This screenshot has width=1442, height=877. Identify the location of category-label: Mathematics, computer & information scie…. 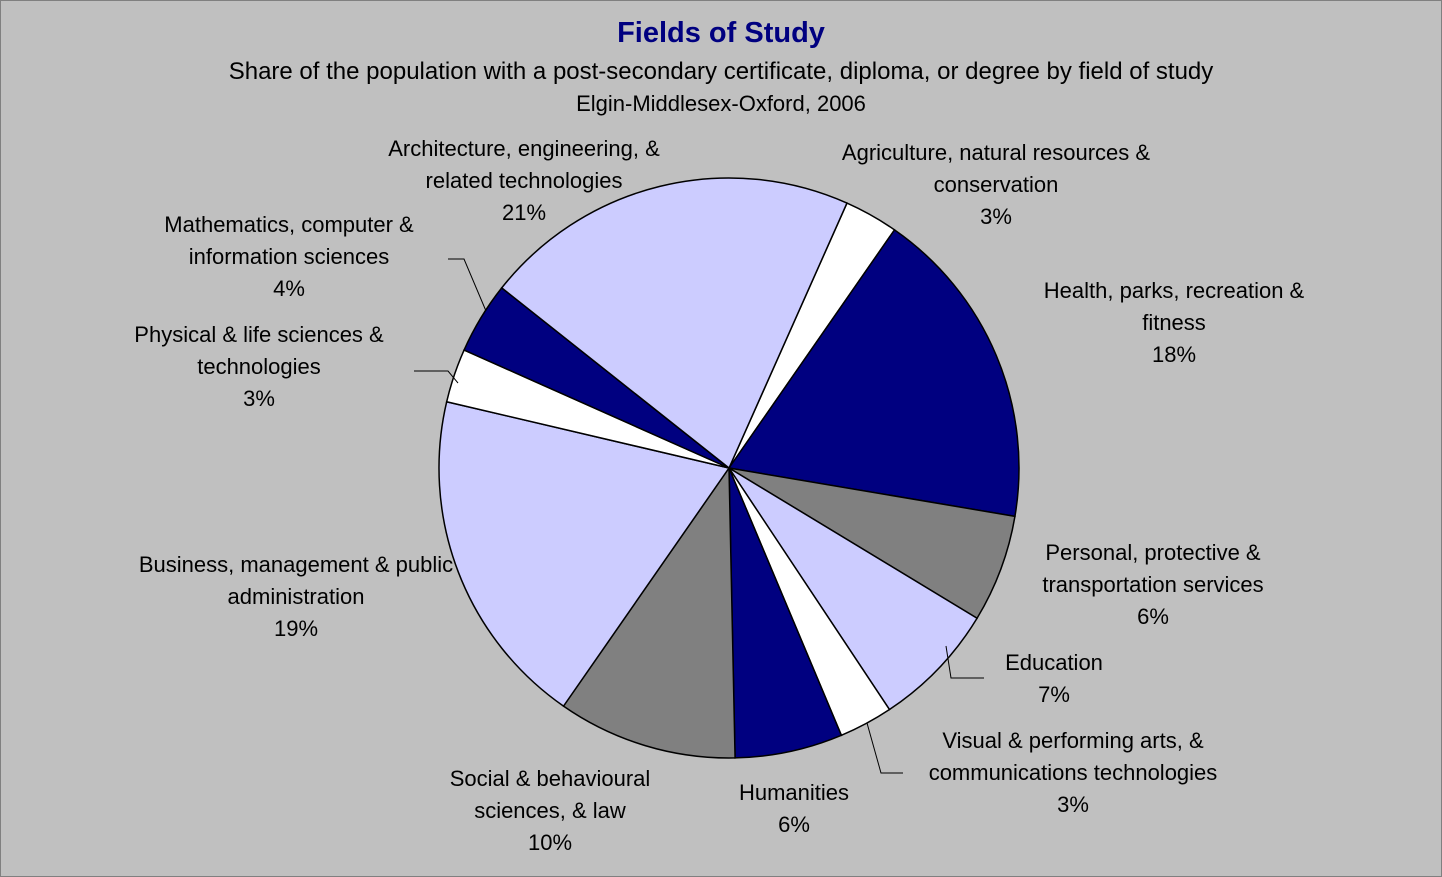
(289, 240).